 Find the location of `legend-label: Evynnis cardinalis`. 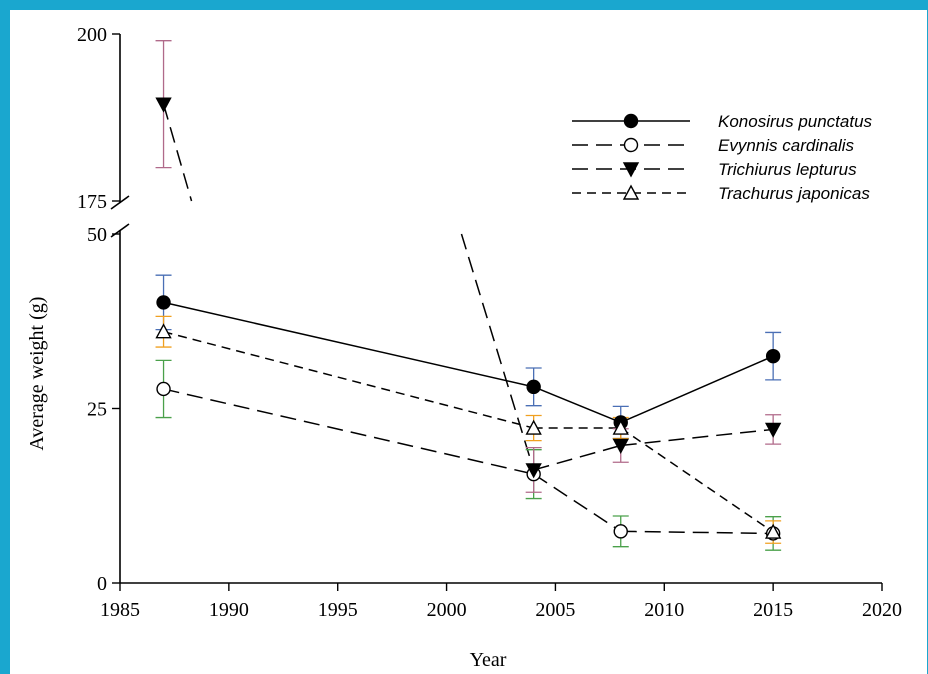

legend-label: Evynnis cardinalis is located at coordinates (786, 145).